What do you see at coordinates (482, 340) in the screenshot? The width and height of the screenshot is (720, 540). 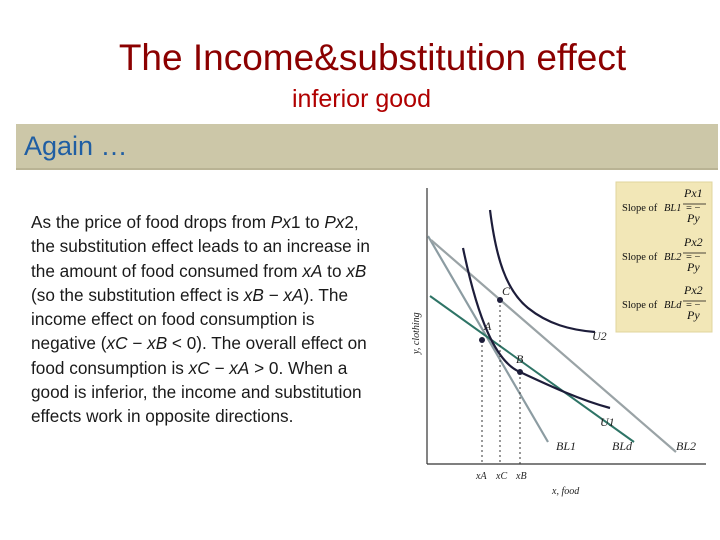 I see `point-a` at bounding box center [482, 340].